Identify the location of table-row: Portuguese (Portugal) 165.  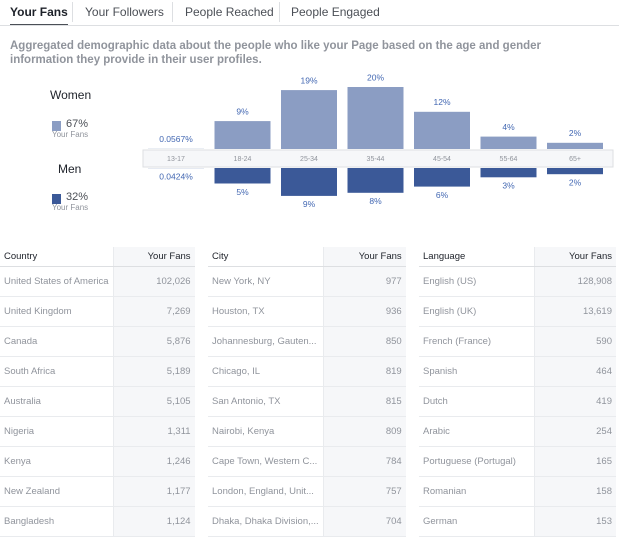
(517, 461).